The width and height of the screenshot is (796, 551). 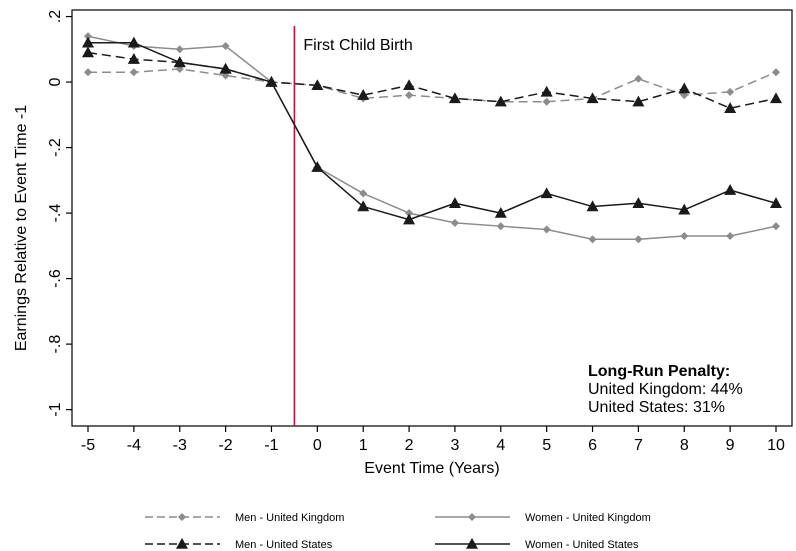 What do you see at coordinates (363, 445) in the screenshot?
I see `x-tick-label: 1` at bounding box center [363, 445].